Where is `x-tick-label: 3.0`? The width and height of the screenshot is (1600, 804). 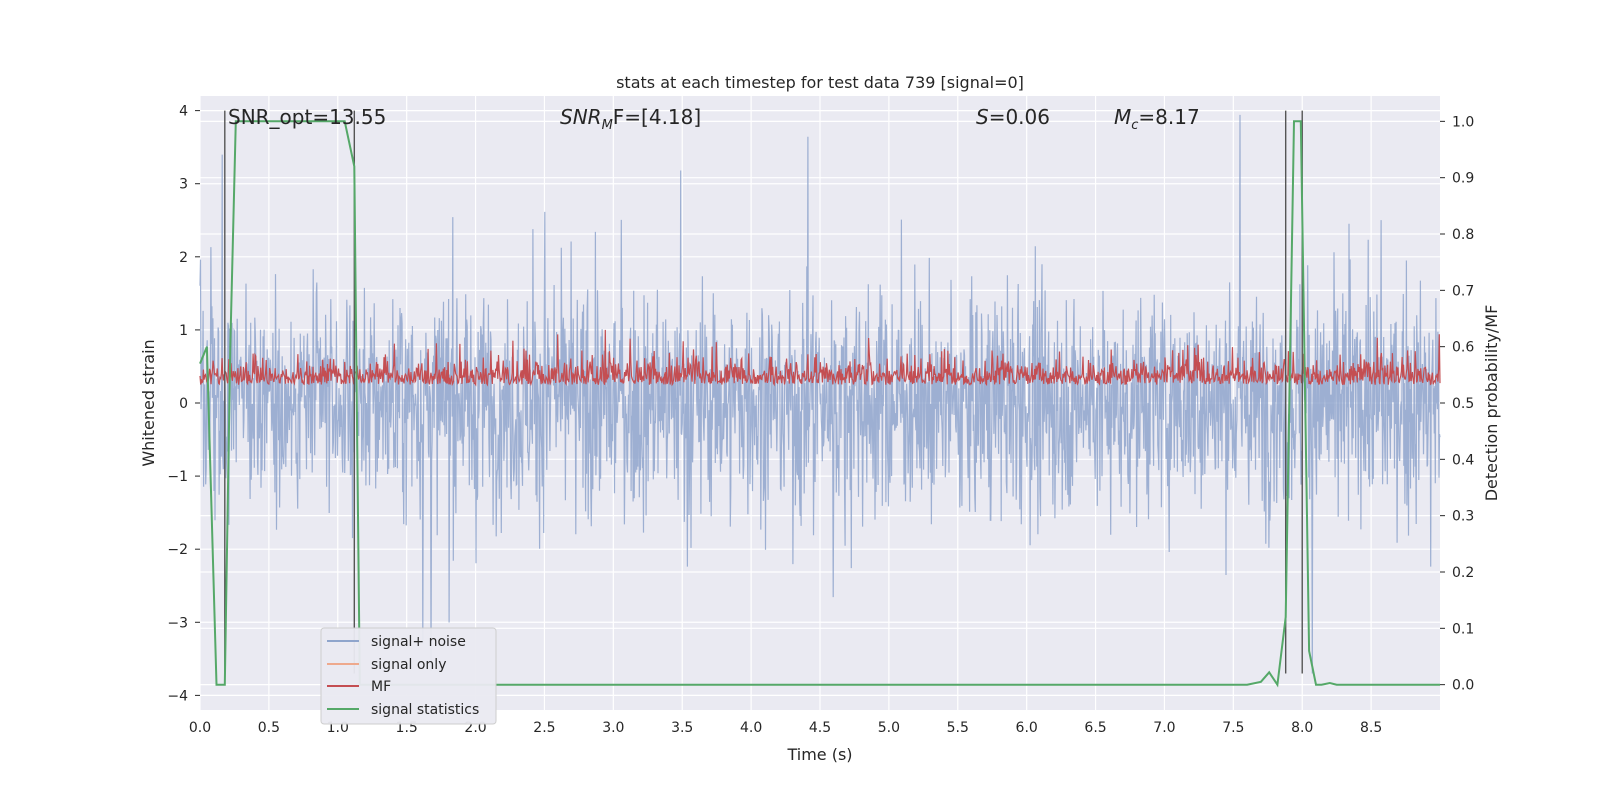 x-tick-label: 3.0 is located at coordinates (613, 728).